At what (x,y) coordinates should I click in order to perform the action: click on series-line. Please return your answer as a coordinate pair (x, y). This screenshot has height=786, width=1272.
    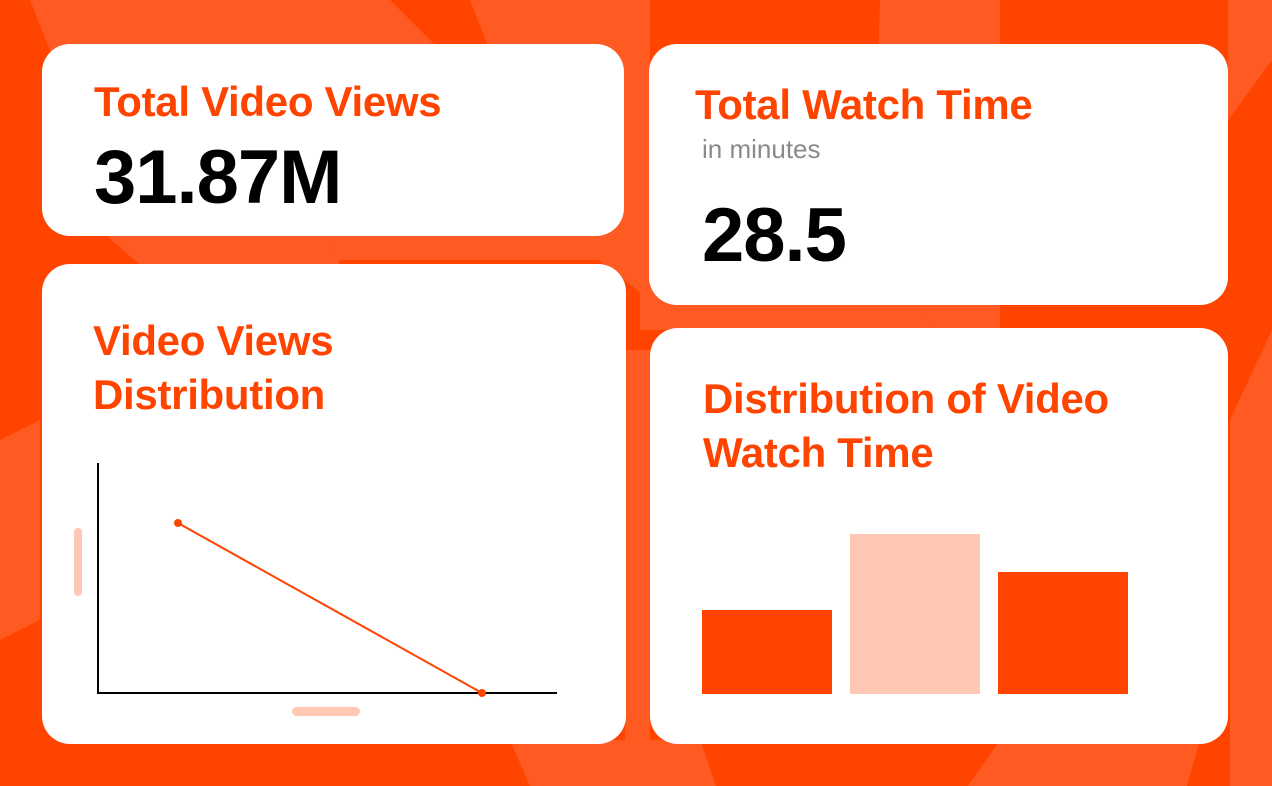
    Looking at the image, I should click on (330, 608).